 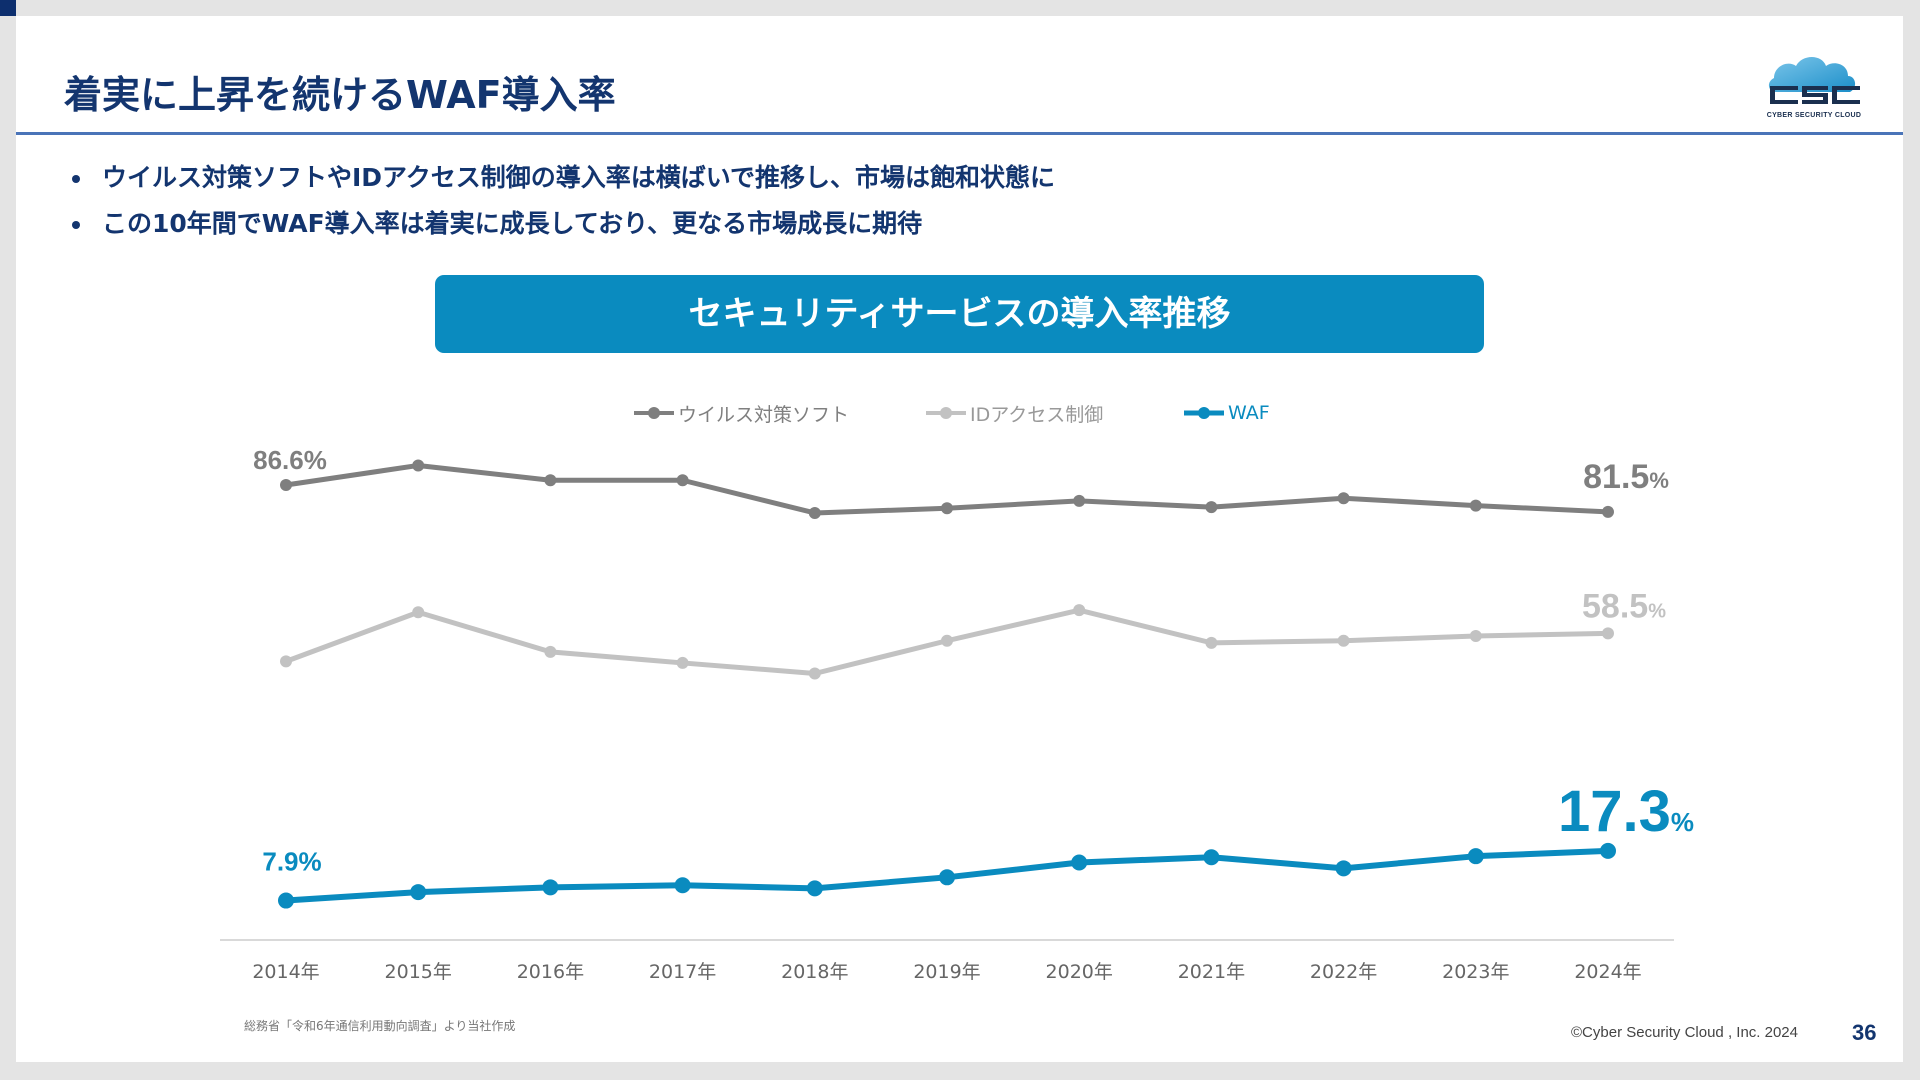 I want to click on chart-legend: ウイルス対策ソフト IDアクセス制御 WAF, so click(x=959, y=413).